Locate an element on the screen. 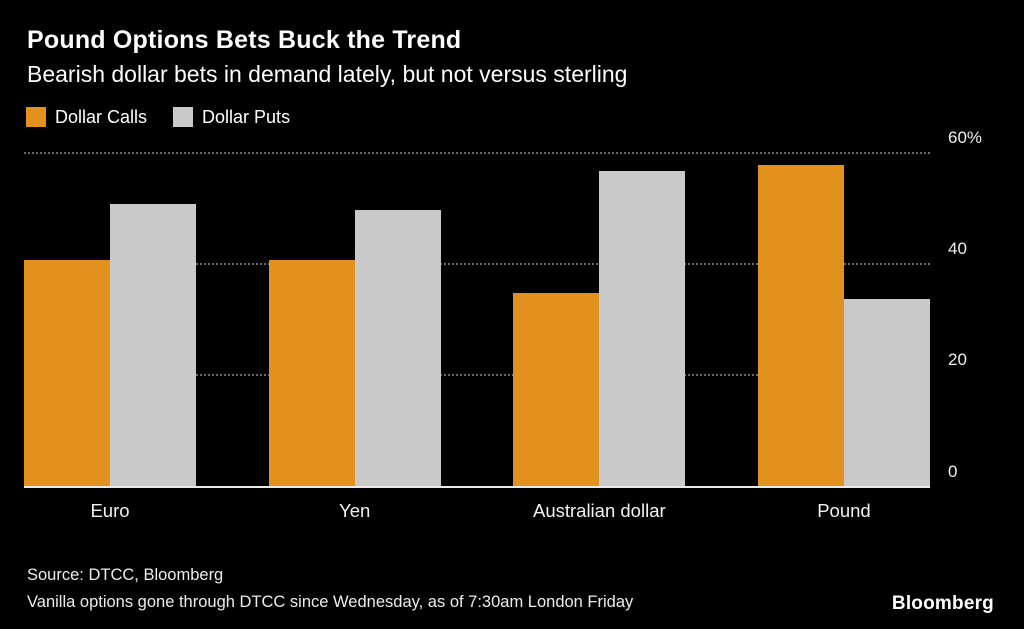 This screenshot has height=629, width=1024. y-tick-label-40: 40 is located at coordinates (957, 249).